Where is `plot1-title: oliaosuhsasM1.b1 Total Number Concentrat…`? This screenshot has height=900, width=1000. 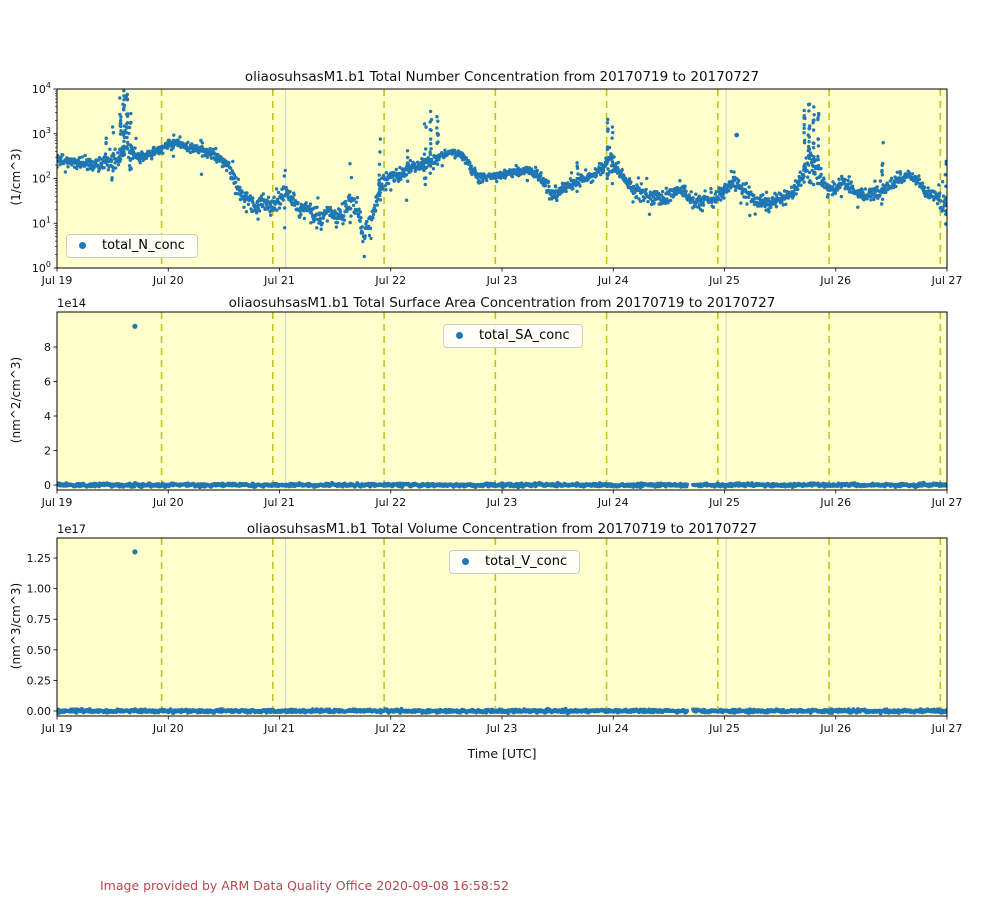
plot1-title: oliaosuhsasM1.b1 Total Number Concentrat… is located at coordinates (502, 77).